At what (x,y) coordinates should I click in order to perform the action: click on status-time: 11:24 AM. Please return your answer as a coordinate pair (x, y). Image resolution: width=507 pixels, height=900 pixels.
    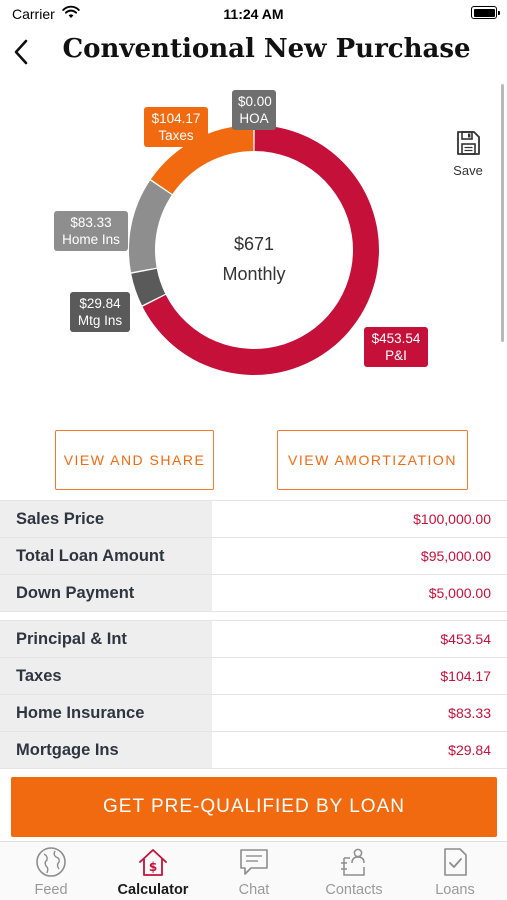
    Looking at the image, I should click on (253, 14).